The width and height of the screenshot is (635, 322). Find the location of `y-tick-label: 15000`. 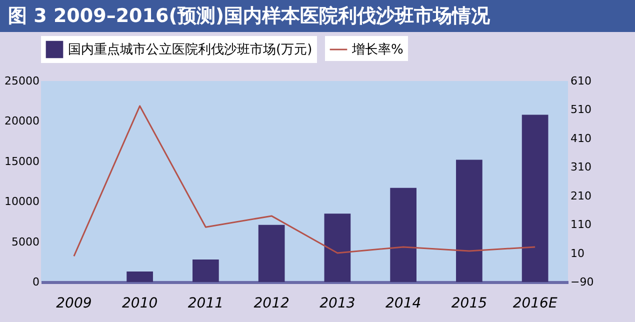

y-tick-label: 15000 is located at coordinates (22, 161).